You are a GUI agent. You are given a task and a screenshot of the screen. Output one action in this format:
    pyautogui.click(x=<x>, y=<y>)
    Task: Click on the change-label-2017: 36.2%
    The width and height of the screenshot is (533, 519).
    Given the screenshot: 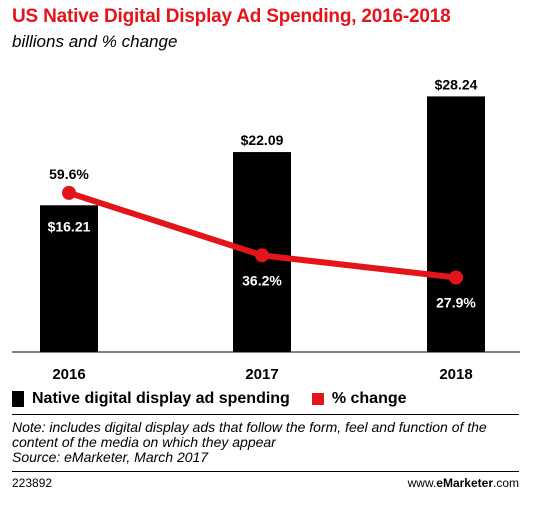 What is the action you would take?
    pyautogui.click(x=262, y=280)
    